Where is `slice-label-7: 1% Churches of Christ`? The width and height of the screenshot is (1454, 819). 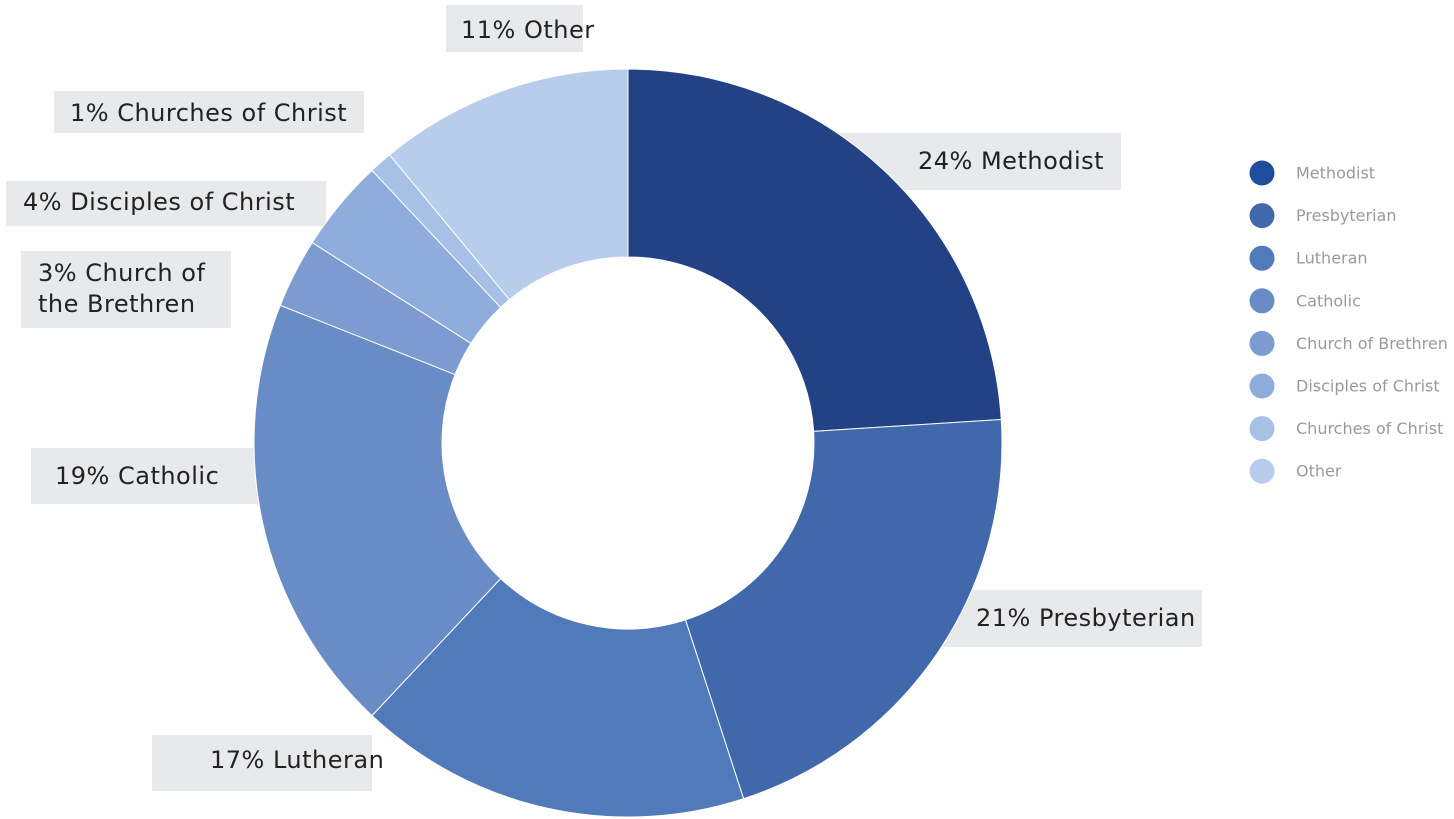
slice-label-7: 1% Churches of Christ is located at coordinates (208, 113).